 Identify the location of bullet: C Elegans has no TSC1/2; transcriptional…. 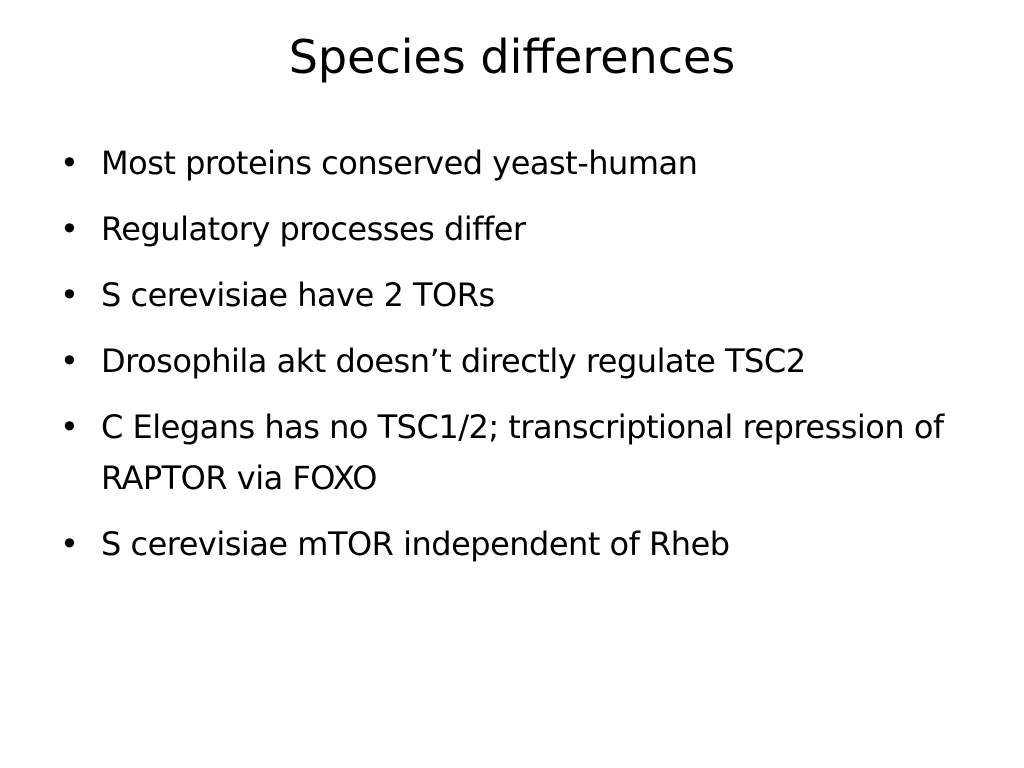
(510, 453).